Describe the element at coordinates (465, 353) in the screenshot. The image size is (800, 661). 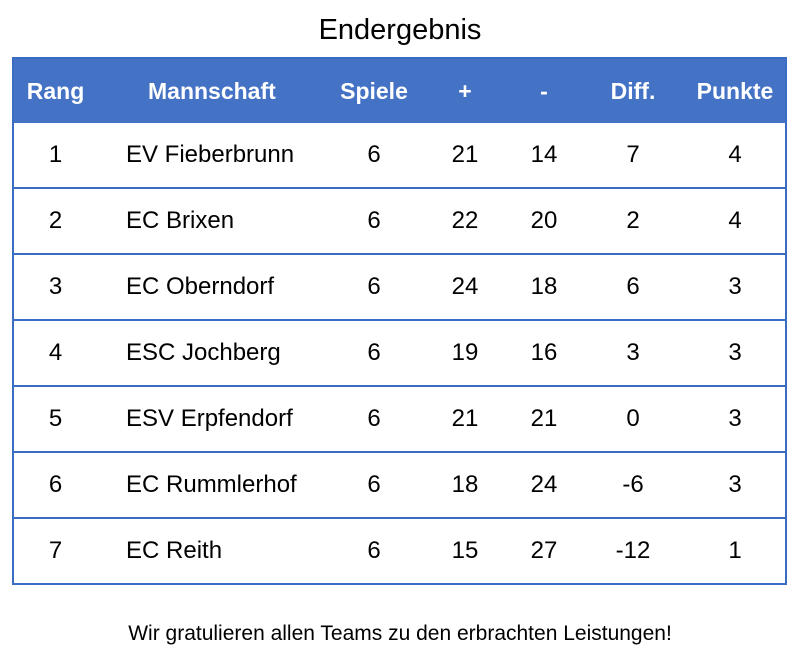
I see `goals-for-cell: 19` at that location.